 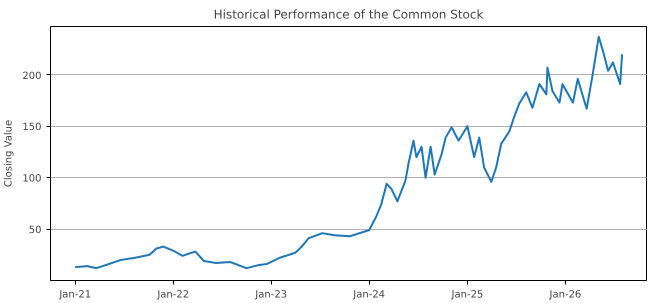 What do you see at coordinates (32, 128) in the screenshot?
I see `y-tick-label: 150` at bounding box center [32, 128].